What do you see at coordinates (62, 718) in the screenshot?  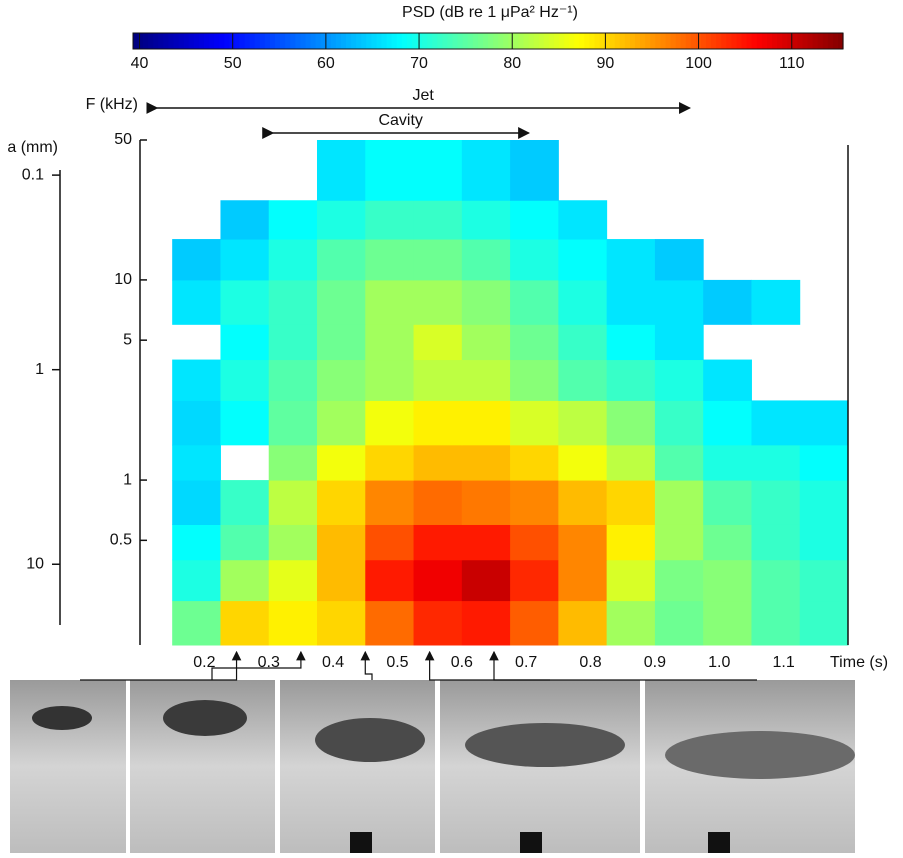 I see `photo-subject` at bounding box center [62, 718].